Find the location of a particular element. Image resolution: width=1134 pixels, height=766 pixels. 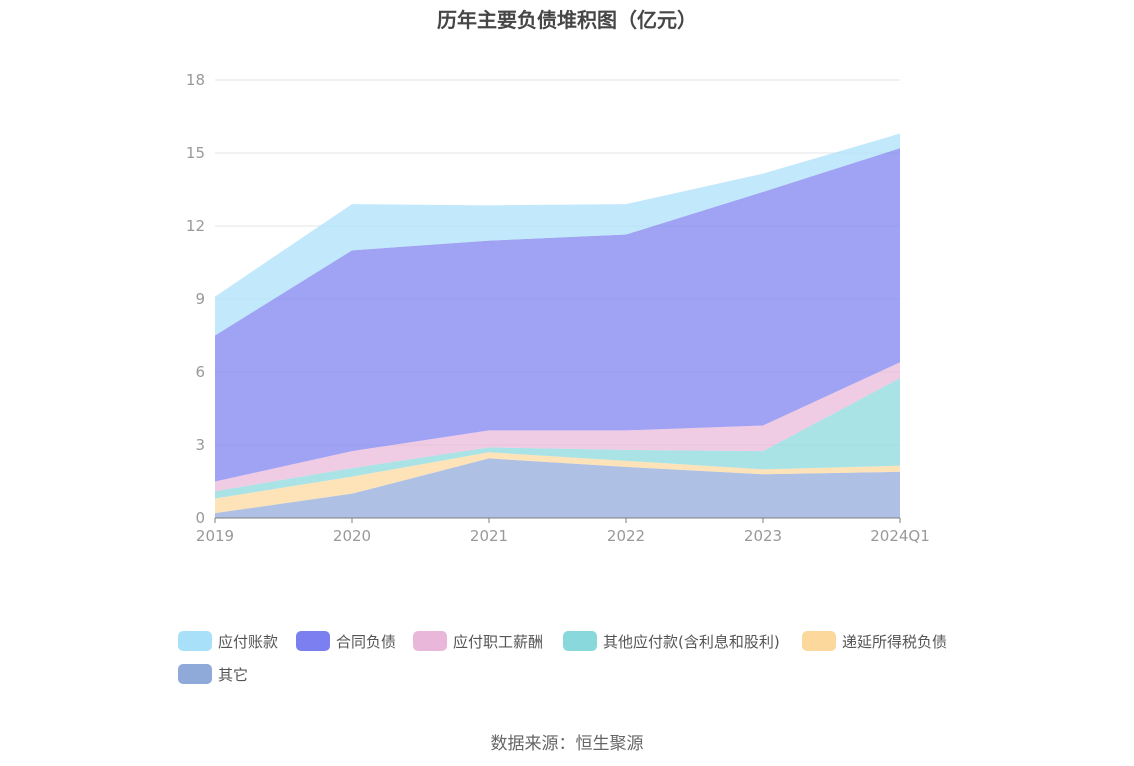

legend-label: 应付职工薪酬 is located at coordinates (498, 641).